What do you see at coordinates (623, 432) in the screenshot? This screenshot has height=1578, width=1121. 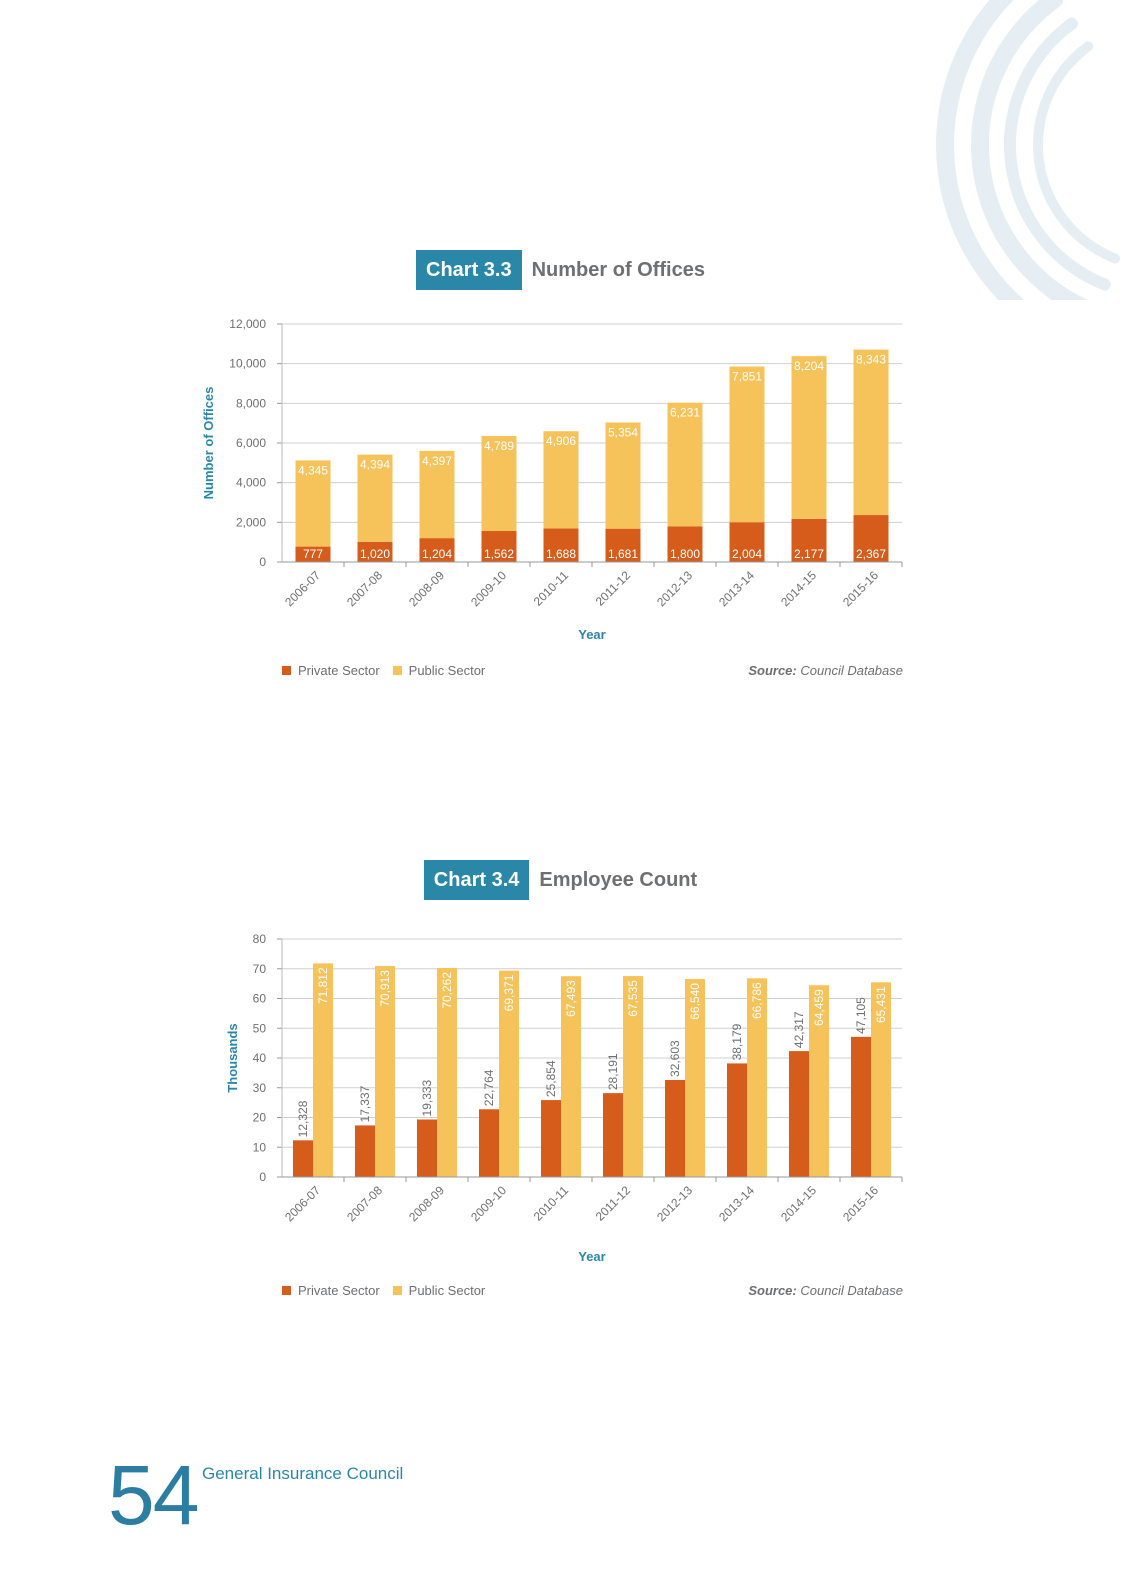 I see `data-label-public: 5,354` at bounding box center [623, 432].